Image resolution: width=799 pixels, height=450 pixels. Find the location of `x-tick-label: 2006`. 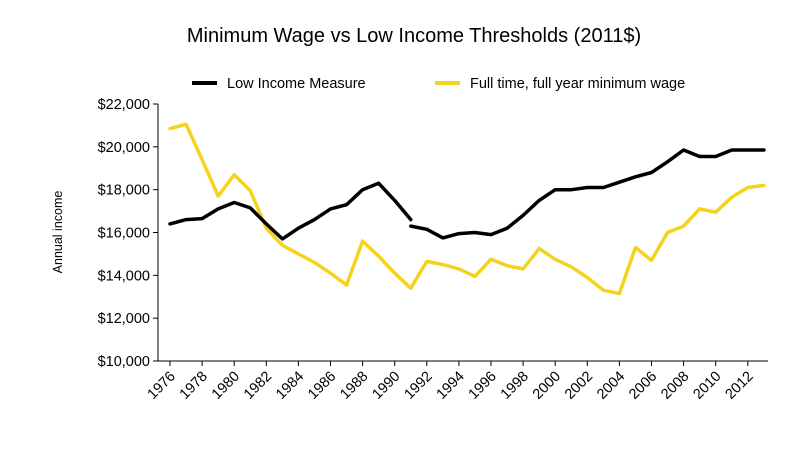

x-tick-label: 2006 is located at coordinates (643, 386).